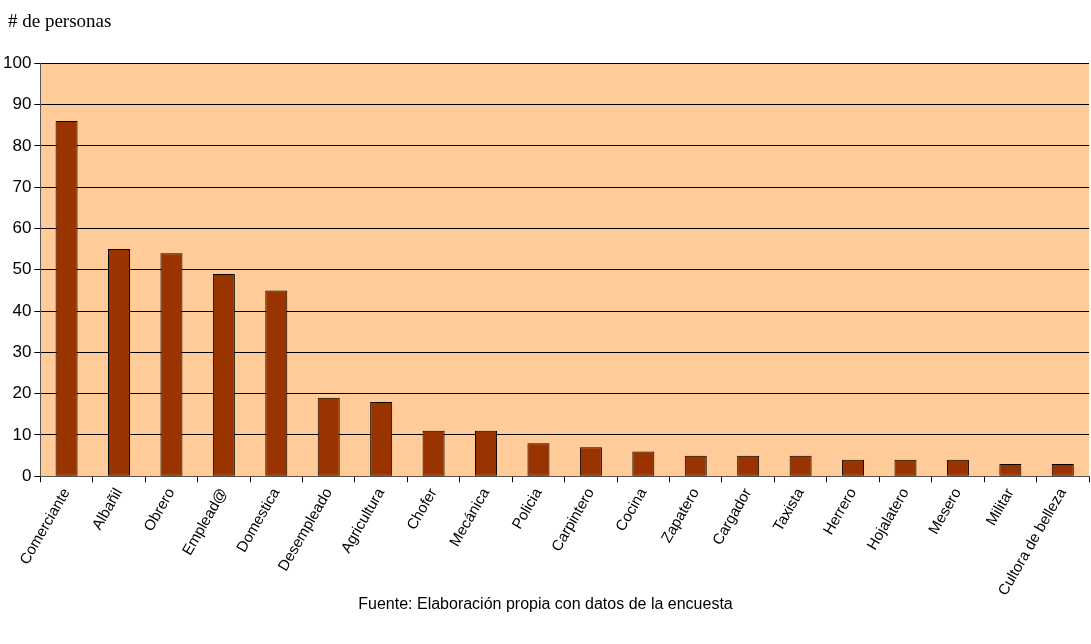 The height and width of the screenshot is (644, 1091). What do you see at coordinates (22, 393) in the screenshot?
I see `y-tick-label: 20` at bounding box center [22, 393].